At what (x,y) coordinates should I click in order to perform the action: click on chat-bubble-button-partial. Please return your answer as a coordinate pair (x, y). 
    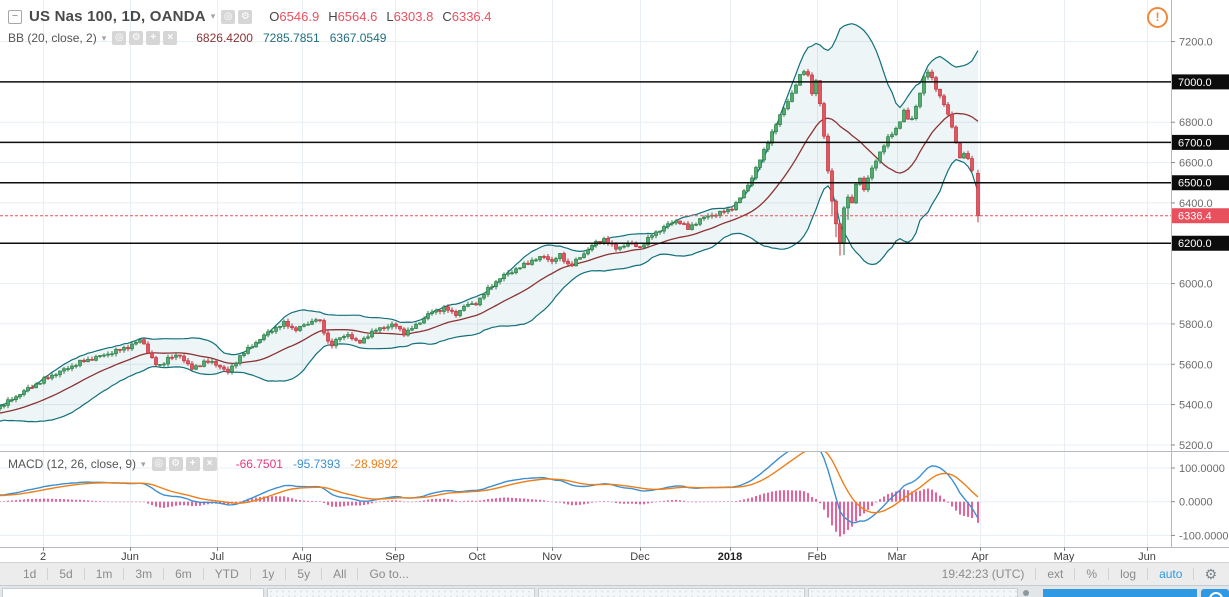
    Looking at the image, I should click on (1215, 593).